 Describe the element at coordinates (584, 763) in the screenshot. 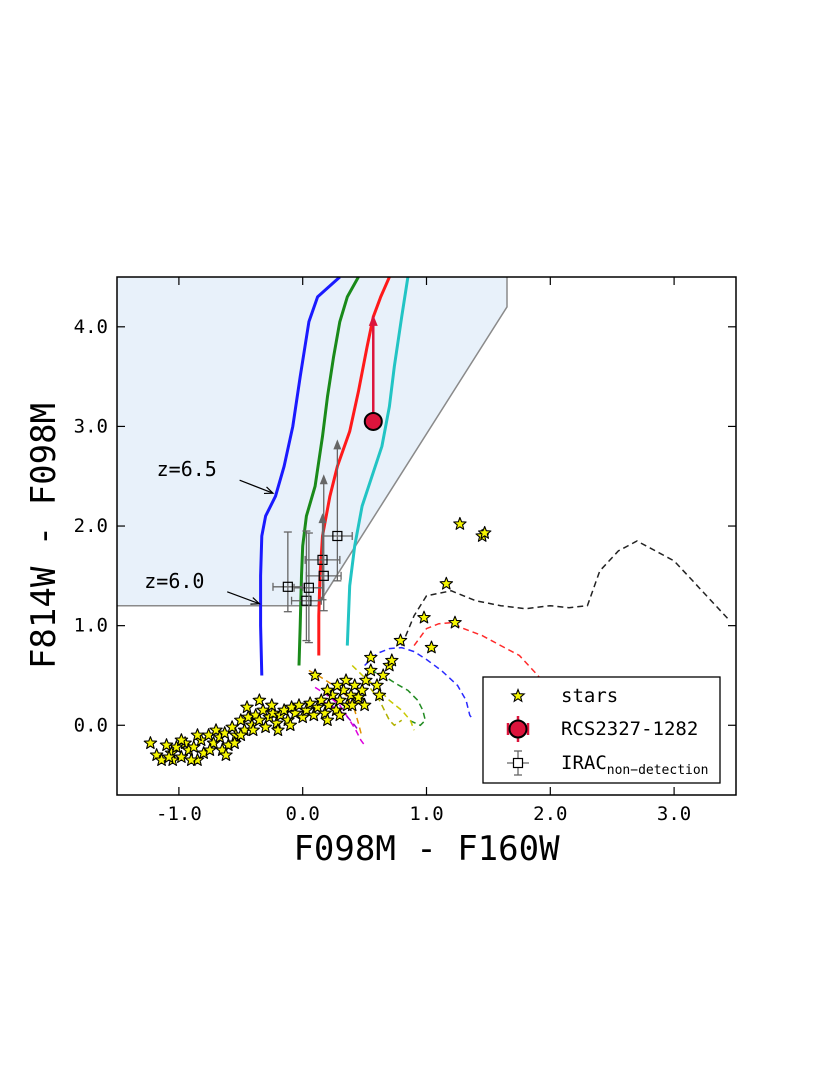

I see `legend-label-text: IRAC` at that location.